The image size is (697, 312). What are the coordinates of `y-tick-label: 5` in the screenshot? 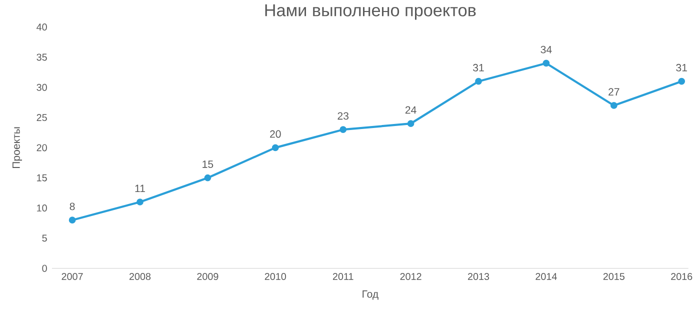 It's located at (44, 238).